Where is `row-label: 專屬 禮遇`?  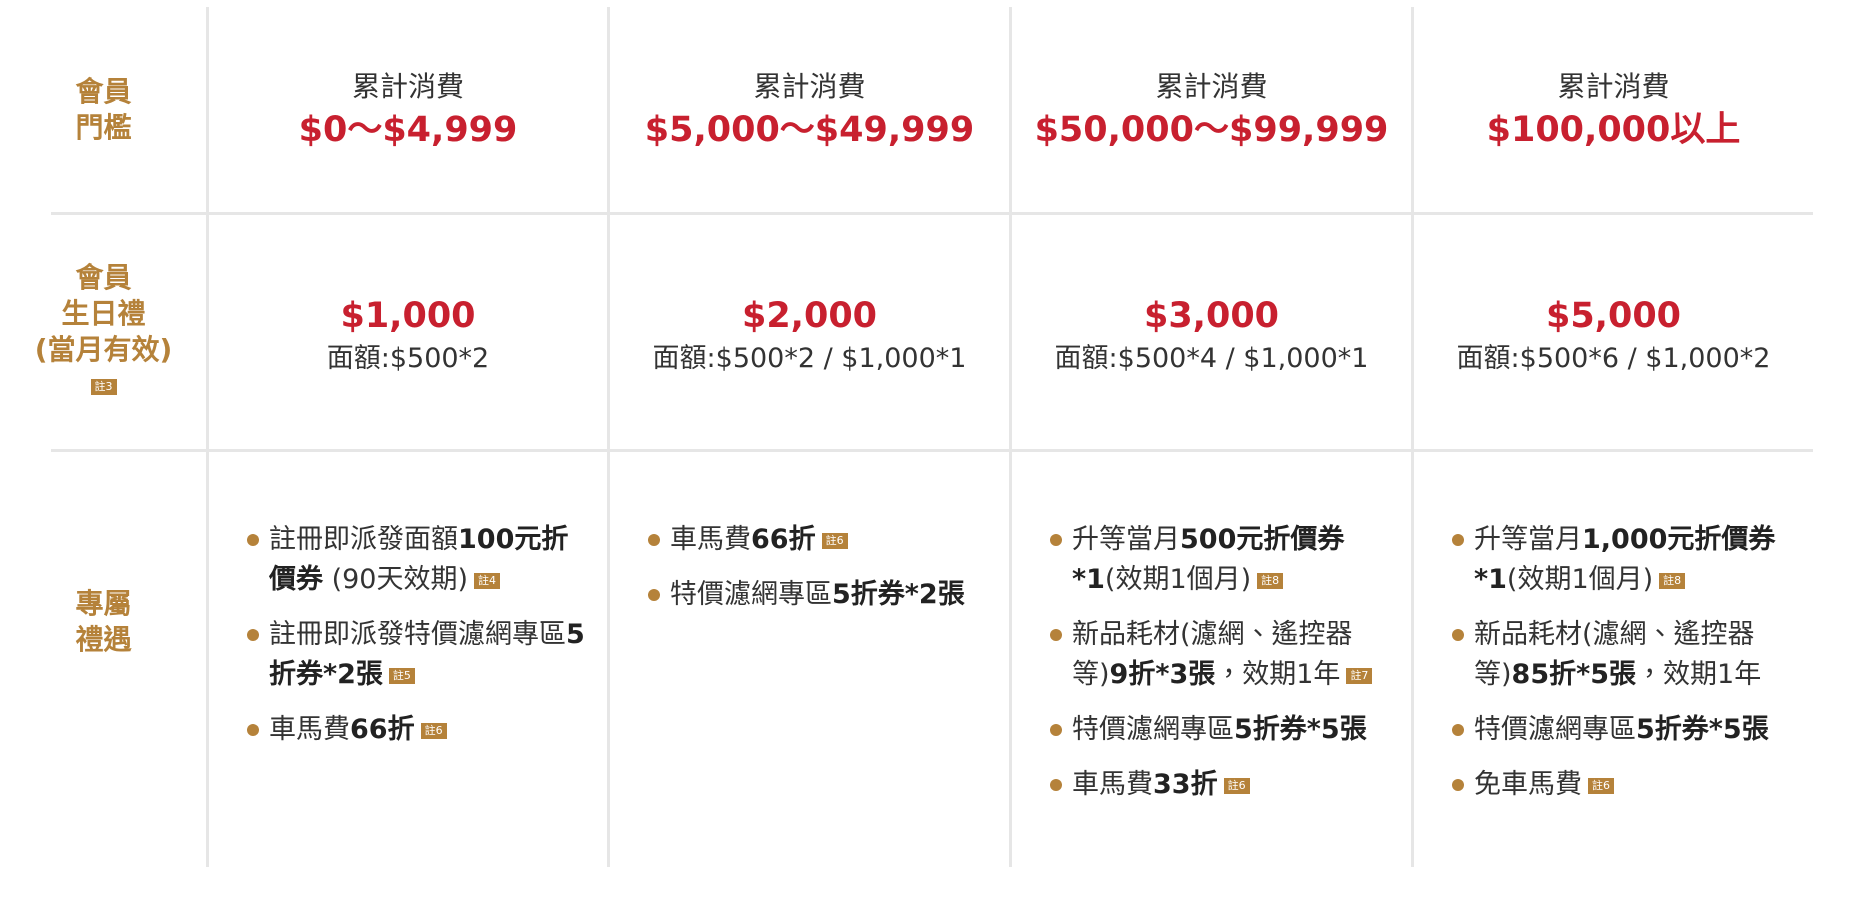 row-label: 專屬 禮遇 is located at coordinates (103, 621).